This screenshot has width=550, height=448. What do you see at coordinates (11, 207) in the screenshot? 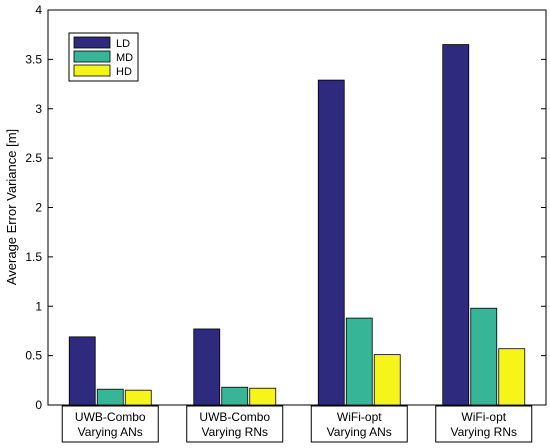
I see `y-axis-label: Average Error Variance [m]` at bounding box center [11, 207].